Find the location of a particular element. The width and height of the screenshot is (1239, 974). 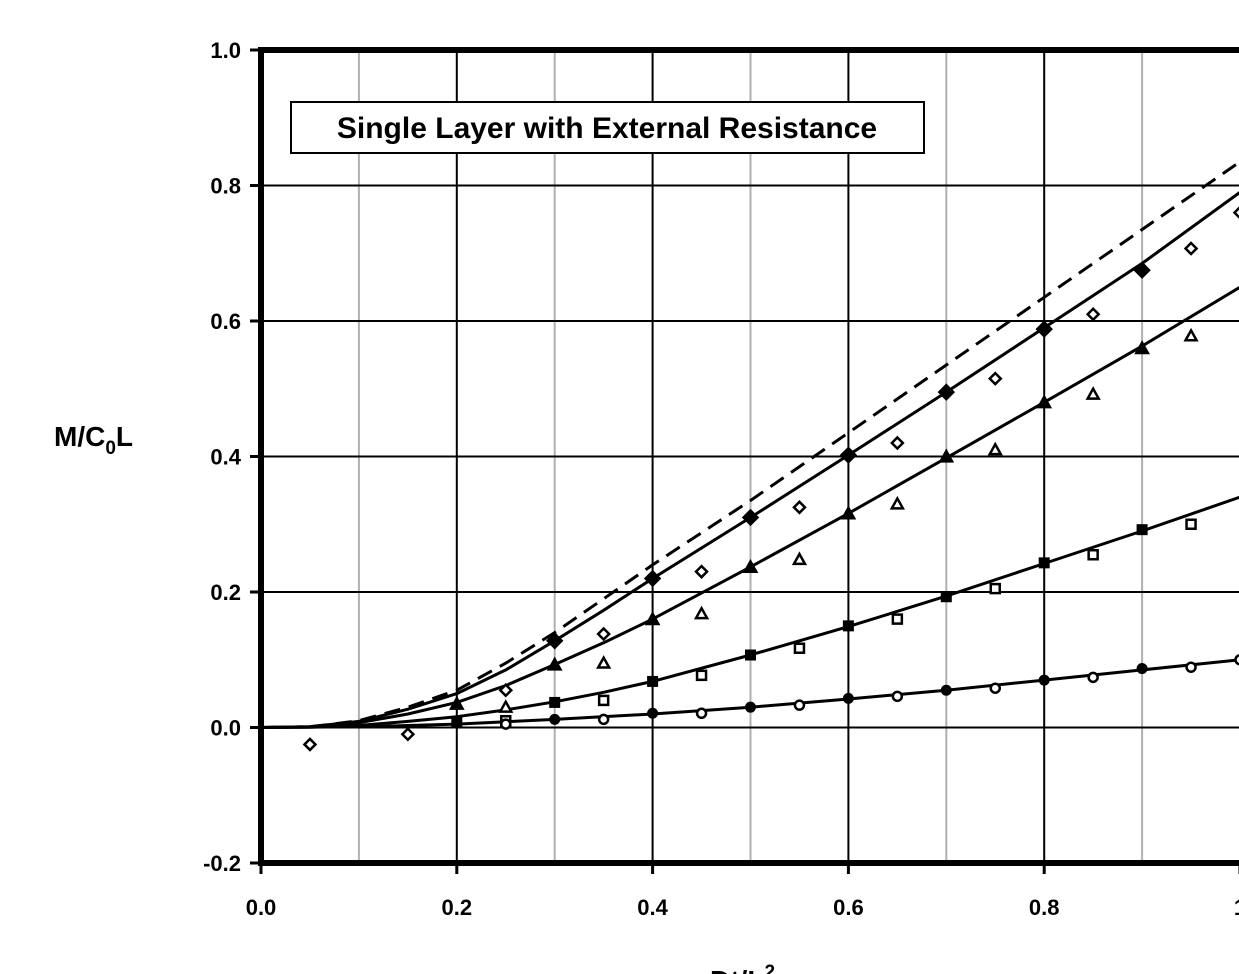

y-tick-label: 0.6 is located at coordinates (225, 321).